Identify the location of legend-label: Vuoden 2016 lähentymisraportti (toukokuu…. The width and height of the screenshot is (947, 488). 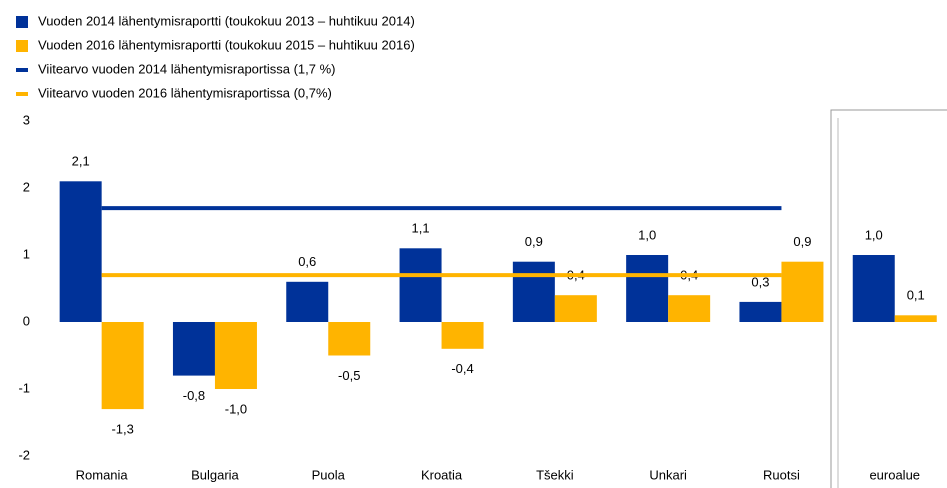
(226, 44).